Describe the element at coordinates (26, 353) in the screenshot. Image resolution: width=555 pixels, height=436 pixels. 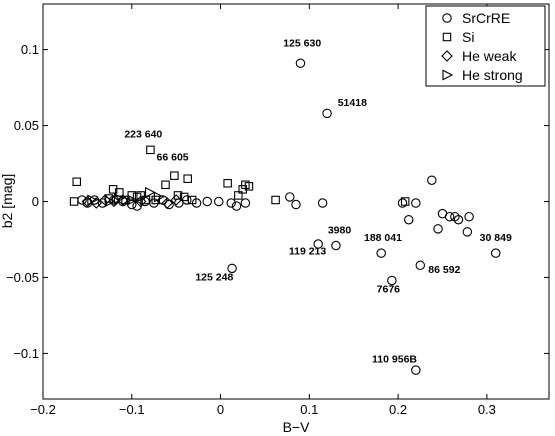
I see `y-tick-label: −0.1` at that location.